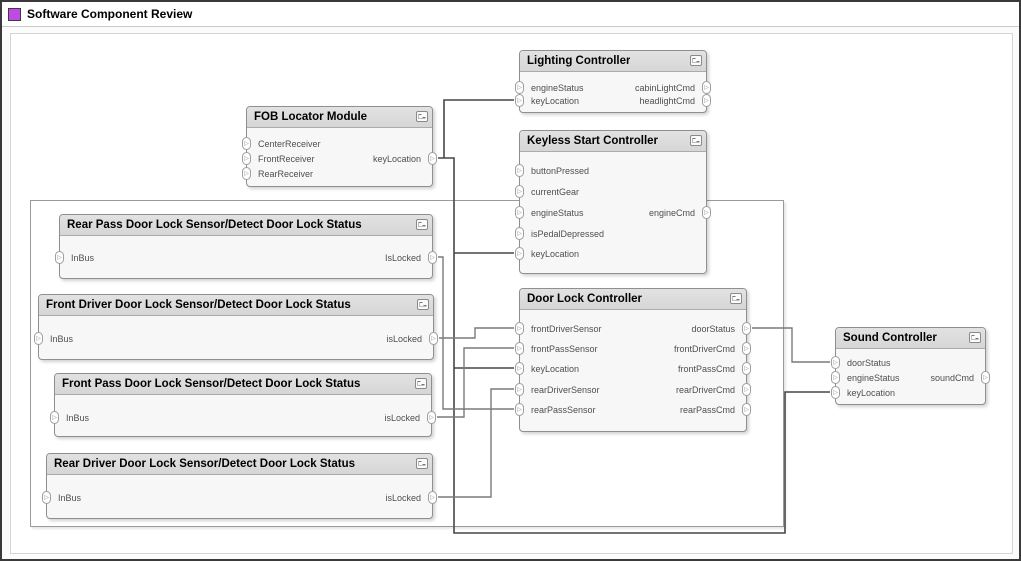 This screenshot has width=1021, height=561. What do you see at coordinates (110, 14) in the screenshot?
I see `page-title: Software Component Review` at bounding box center [110, 14].